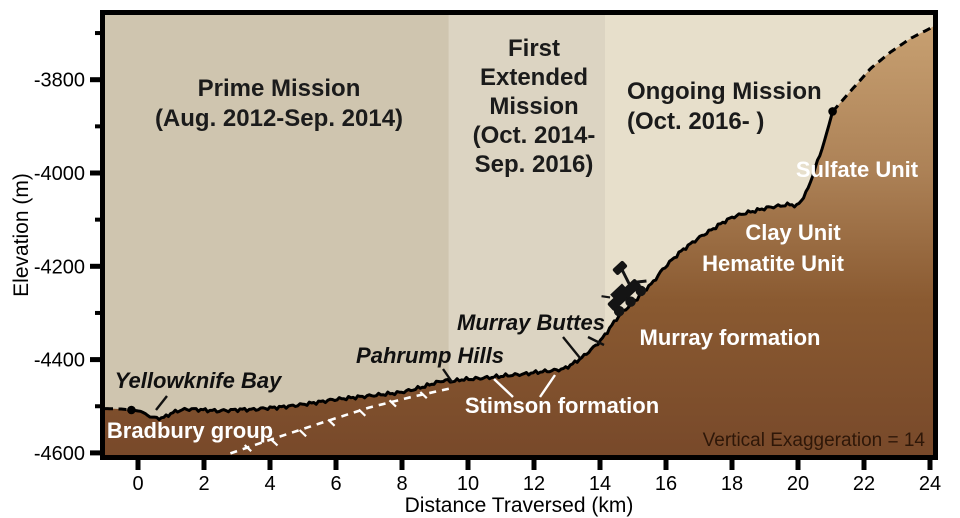 The width and height of the screenshot is (960, 518). Describe the element at coordinates (773, 263) in the screenshot. I see `annotation-hematite-unit: Hematite Unit` at that location.